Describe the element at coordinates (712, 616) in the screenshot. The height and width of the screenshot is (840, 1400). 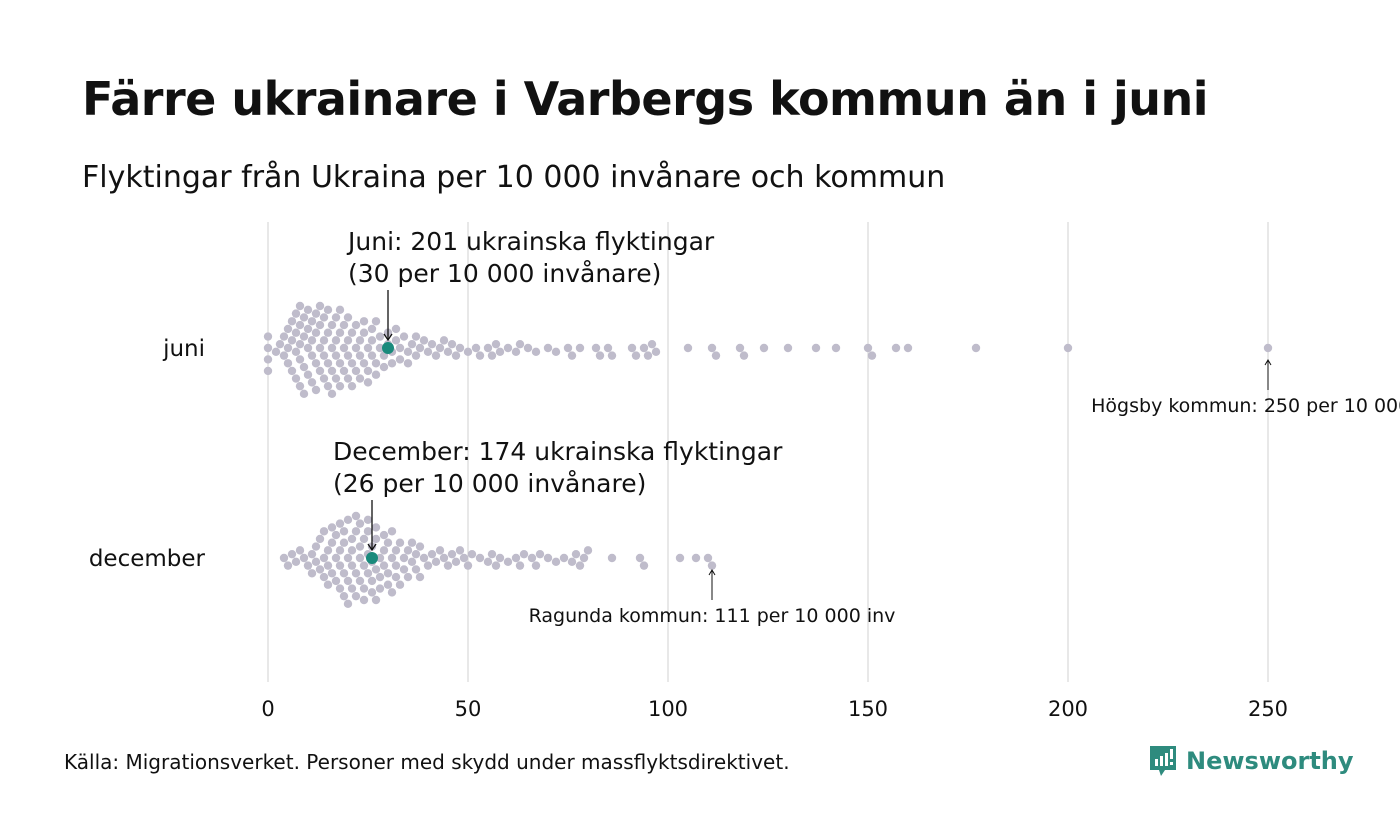
I see `extreme-annotation: Ragunda kommun: 111 per 10 000 inv` at that location.